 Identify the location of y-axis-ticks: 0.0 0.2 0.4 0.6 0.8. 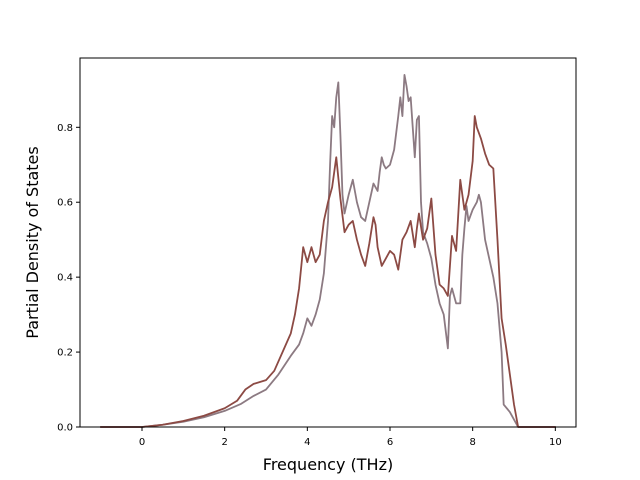
(68, 278).